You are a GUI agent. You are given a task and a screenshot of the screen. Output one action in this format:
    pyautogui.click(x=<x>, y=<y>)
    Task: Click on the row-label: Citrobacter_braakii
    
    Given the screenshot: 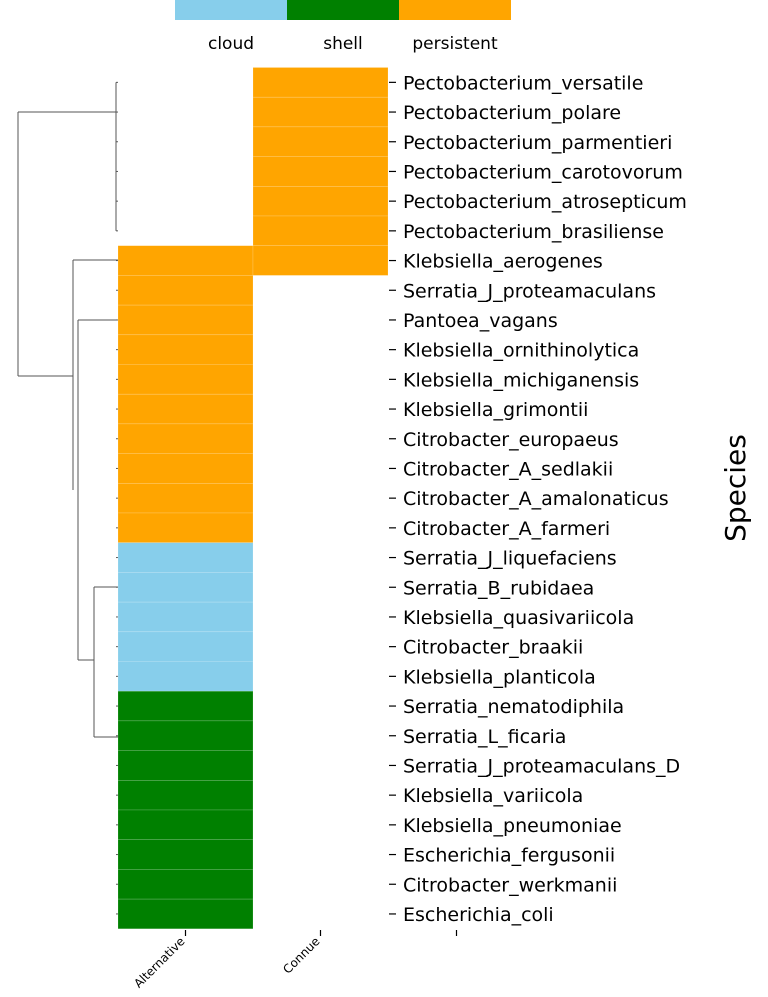 What is the action you would take?
    pyautogui.click(x=493, y=648)
    